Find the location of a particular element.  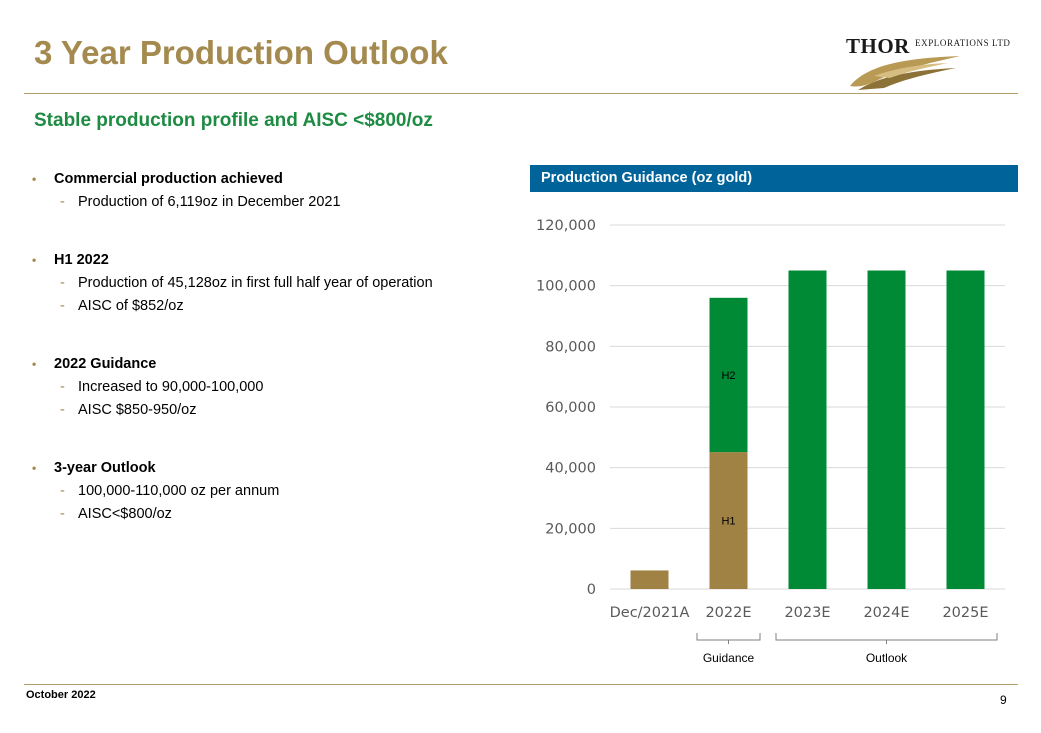

logo-name: THOR is located at coordinates (878, 46).